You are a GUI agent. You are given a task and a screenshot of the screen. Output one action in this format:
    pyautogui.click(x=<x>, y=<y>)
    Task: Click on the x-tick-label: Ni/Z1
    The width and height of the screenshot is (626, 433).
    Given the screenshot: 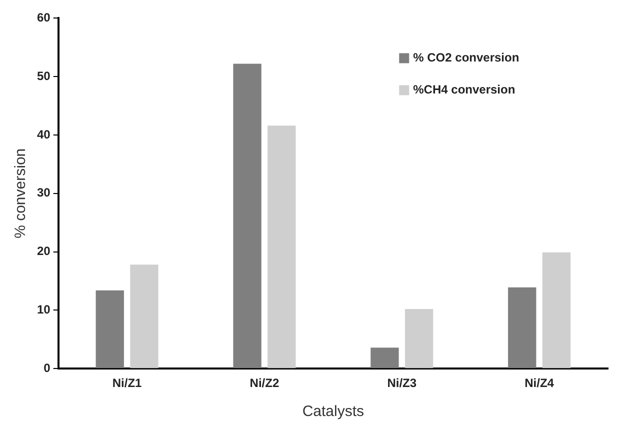 What is the action you would take?
    pyautogui.click(x=127, y=383)
    